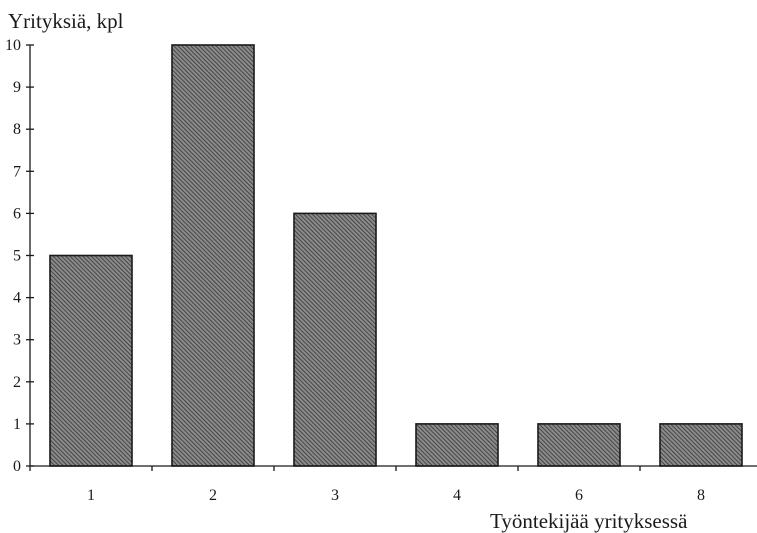  What do you see at coordinates (457, 495) in the screenshot?
I see `x-tick-label: 4` at bounding box center [457, 495].